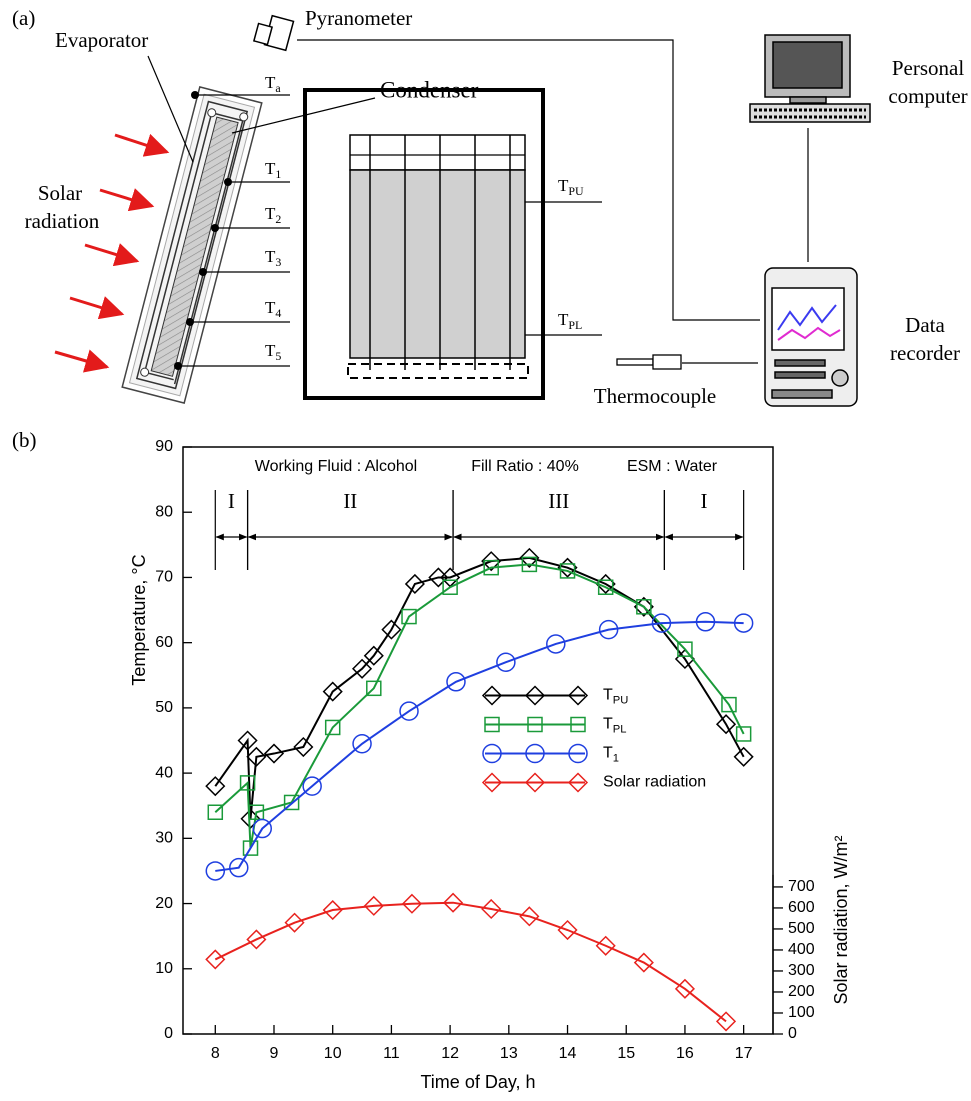 The height and width of the screenshot is (1101, 971). What do you see at coordinates (685, 1053) in the screenshot?
I see `x-tick-label: 16` at bounding box center [685, 1053].